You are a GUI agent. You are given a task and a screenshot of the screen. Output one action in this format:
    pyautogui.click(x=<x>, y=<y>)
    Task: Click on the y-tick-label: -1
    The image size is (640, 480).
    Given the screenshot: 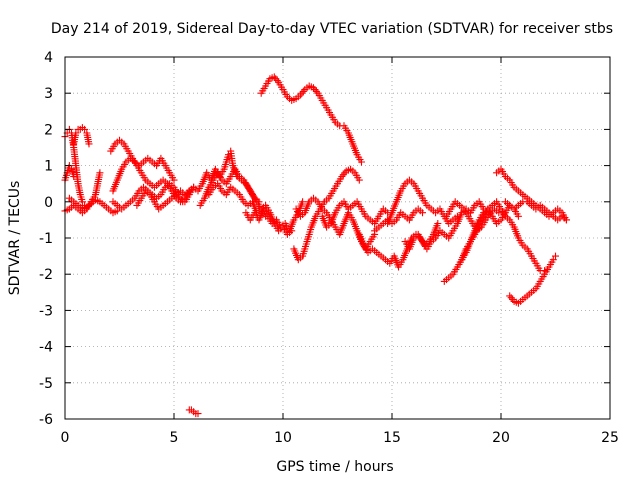 What is the action you would take?
    pyautogui.click(x=46, y=239)
    